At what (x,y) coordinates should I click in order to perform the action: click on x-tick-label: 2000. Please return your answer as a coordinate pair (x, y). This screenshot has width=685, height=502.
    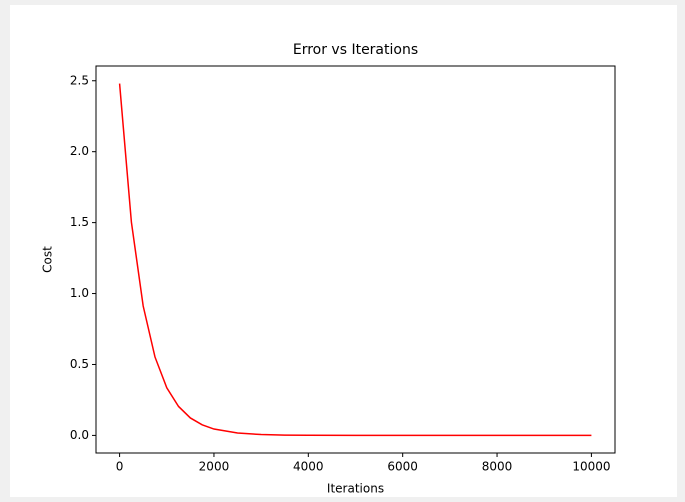
    Looking at the image, I should click on (214, 467).